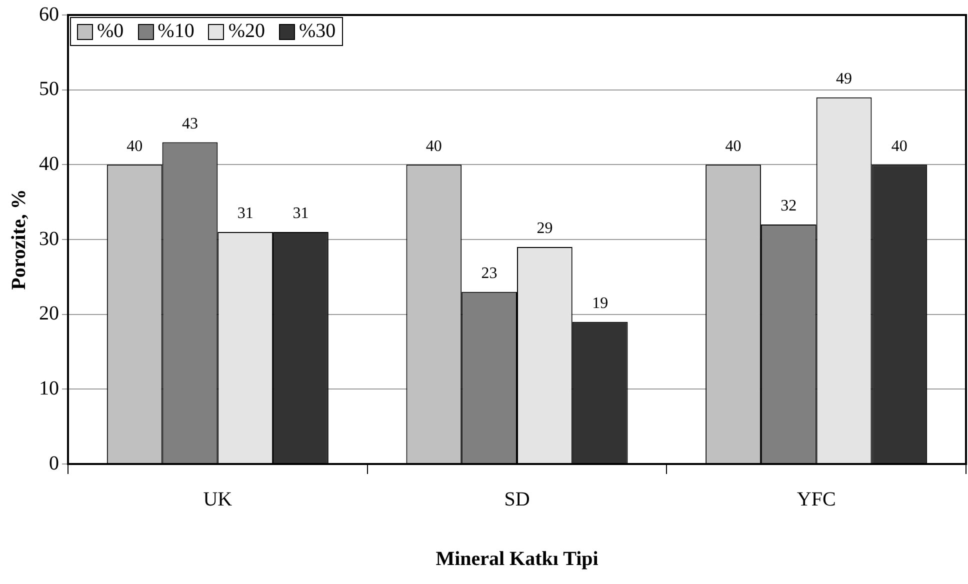 The image size is (968, 584). What do you see at coordinates (19, 239) in the screenshot?
I see `y-axis-title: Porozite, %` at bounding box center [19, 239].